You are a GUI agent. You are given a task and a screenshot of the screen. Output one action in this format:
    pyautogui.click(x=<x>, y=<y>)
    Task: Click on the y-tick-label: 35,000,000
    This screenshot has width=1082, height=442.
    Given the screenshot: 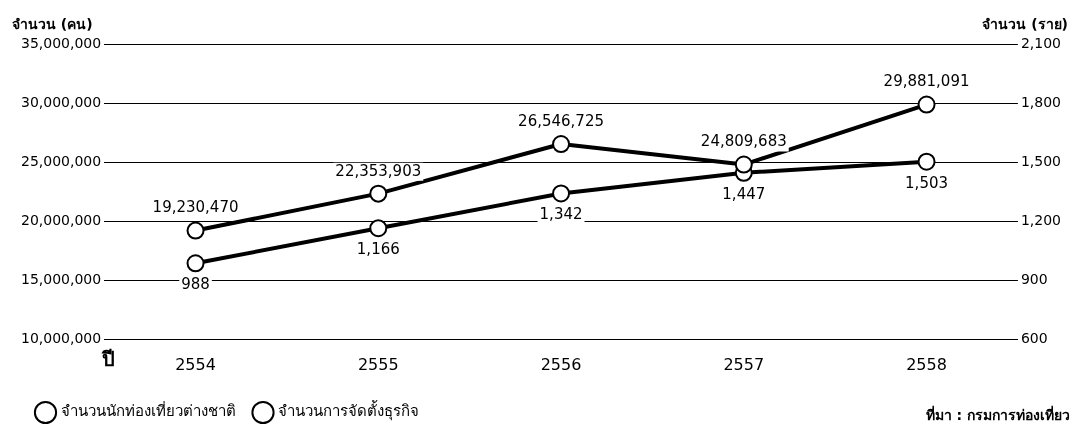 What is the action you would take?
    pyautogui.click(x=61, y=42)
    